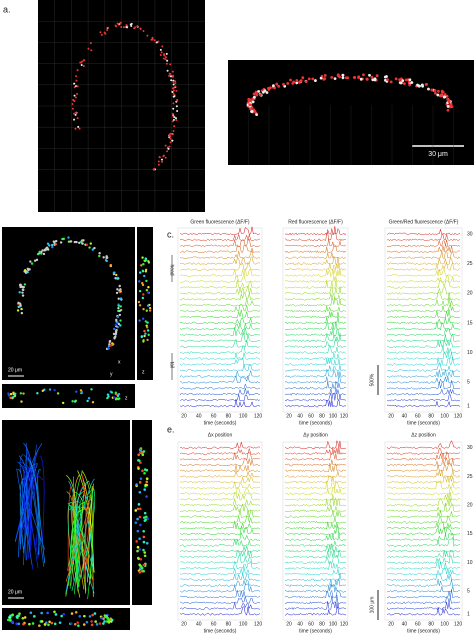 This screenshot has width=474, height=641. Describe the element at coordinates (423, 423) in the screenshot. I see `x-axis-label: time (seconds)` at that location.